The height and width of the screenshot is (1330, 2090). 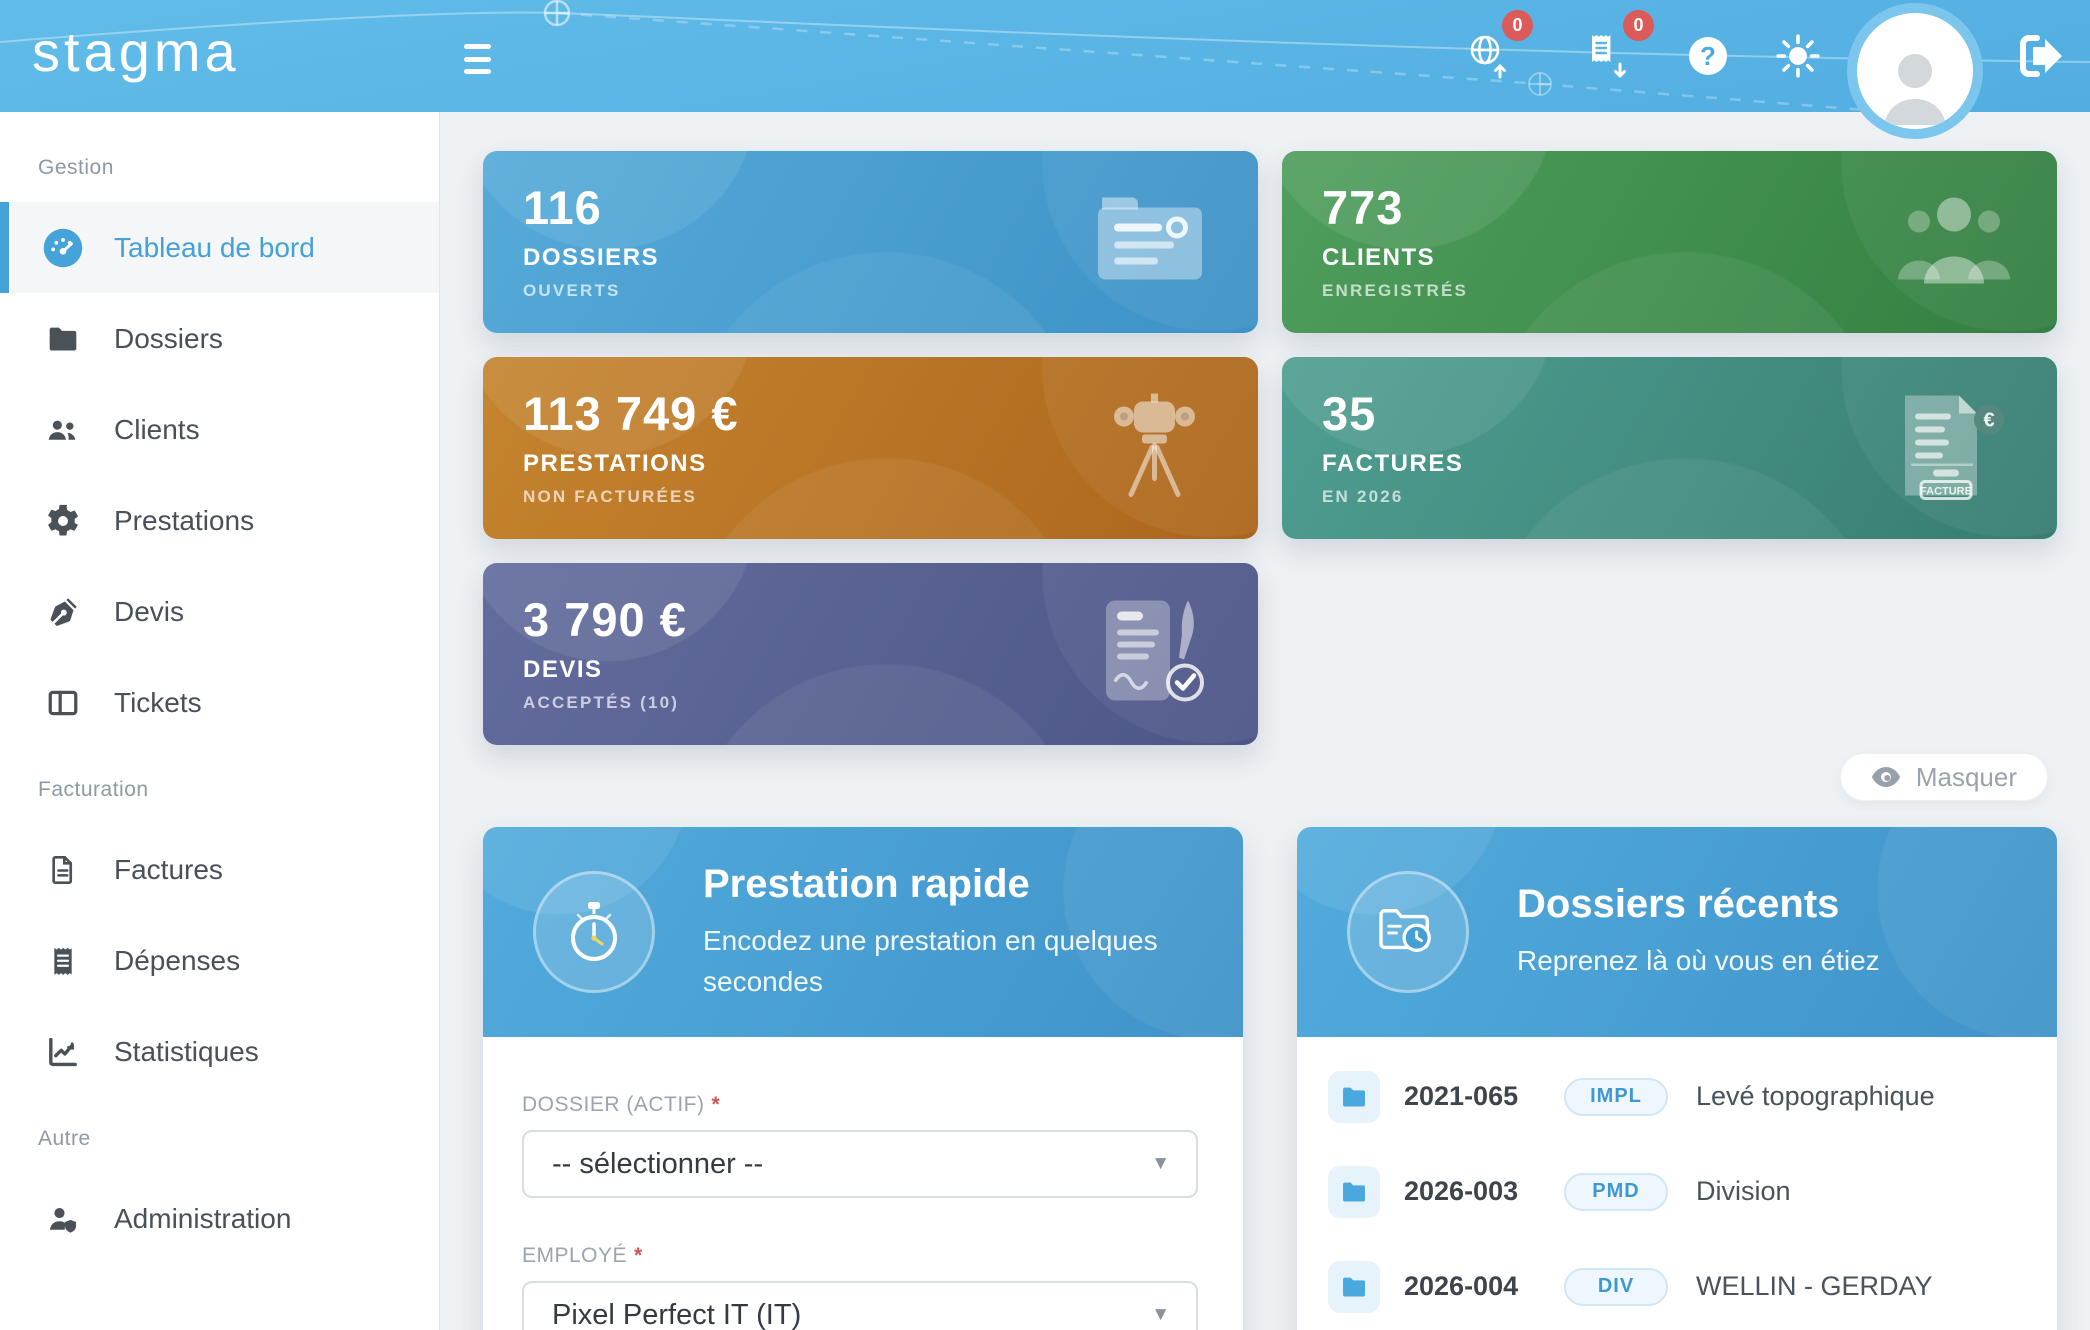 What do you see at coordinates (1160, 1314) in the screenshot?
I see `chevron-down-icon: ▼` at bounding box center [1160, 1314].